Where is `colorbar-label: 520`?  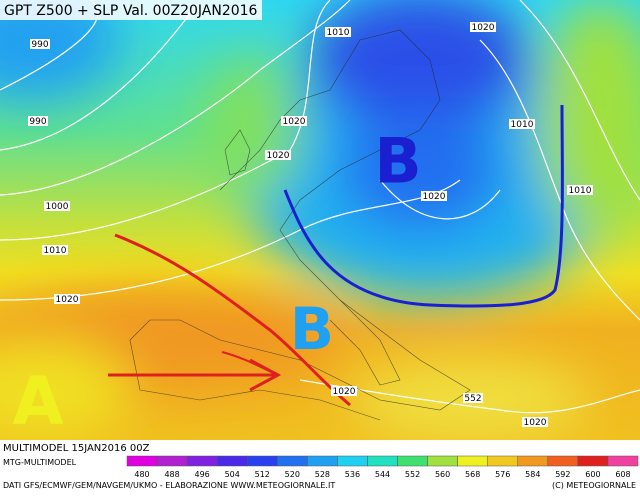 colorbar-label: 520 is located at coordinates (292, 474).